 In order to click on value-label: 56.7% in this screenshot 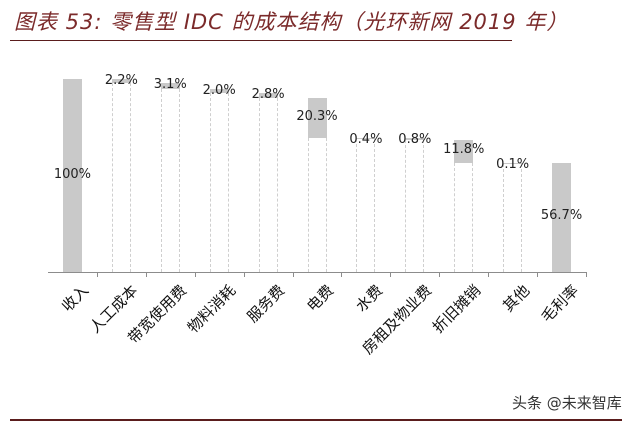, I will do `click(561, 216)`.